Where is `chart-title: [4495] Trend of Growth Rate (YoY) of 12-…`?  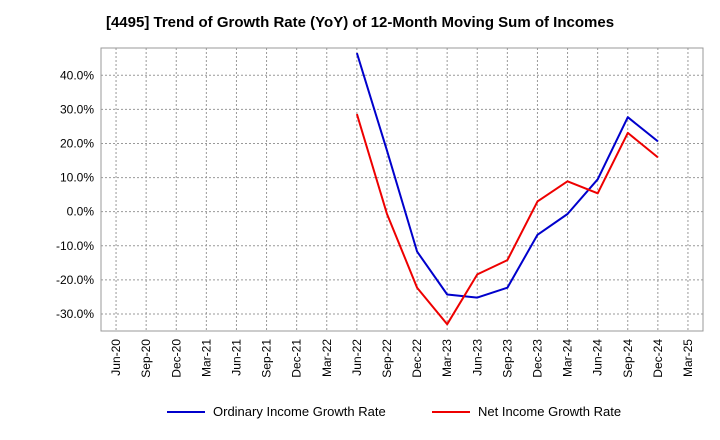
chart-title: [4495] Trend of Growth Rate (YoY) of 12-… is located at coordinates (360, 22).